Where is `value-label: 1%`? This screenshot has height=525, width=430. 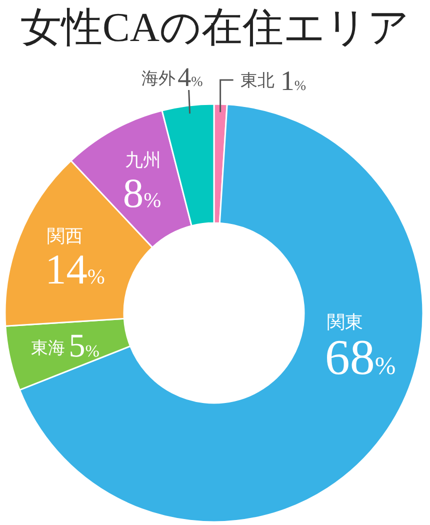
value-label: 1% is located at coordinates (293, 81).